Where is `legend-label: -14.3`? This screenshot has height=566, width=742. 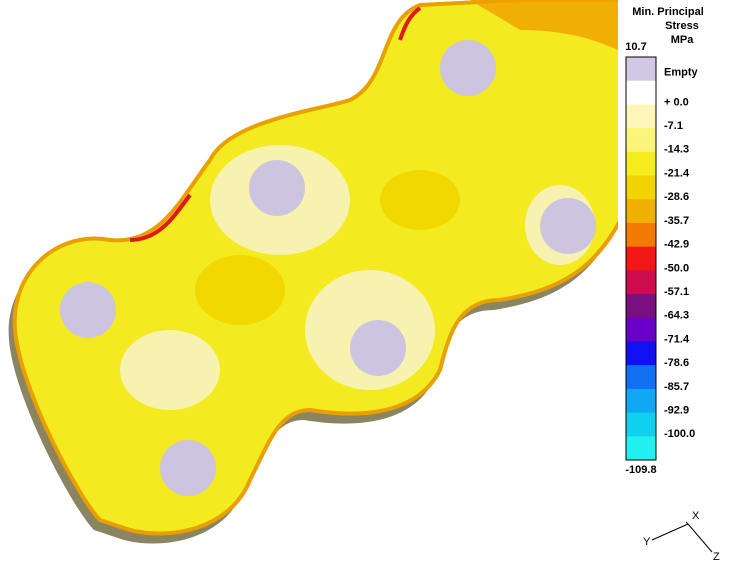
legend-label: -14.3 is located at coordinates (676, 150).